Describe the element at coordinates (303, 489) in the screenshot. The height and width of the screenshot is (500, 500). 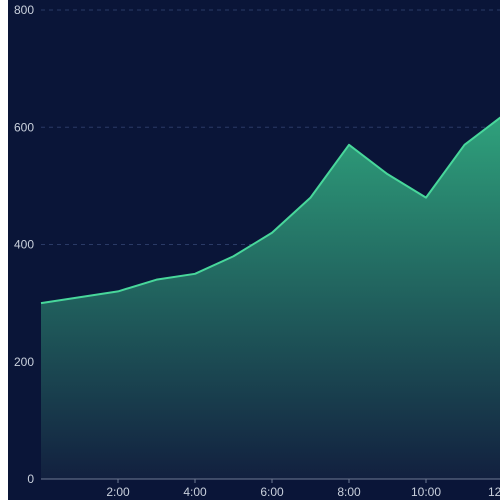
I see `x-axis-ticks: 2:00 4:00 6:00 8:00 10:00 12:00` at that location.